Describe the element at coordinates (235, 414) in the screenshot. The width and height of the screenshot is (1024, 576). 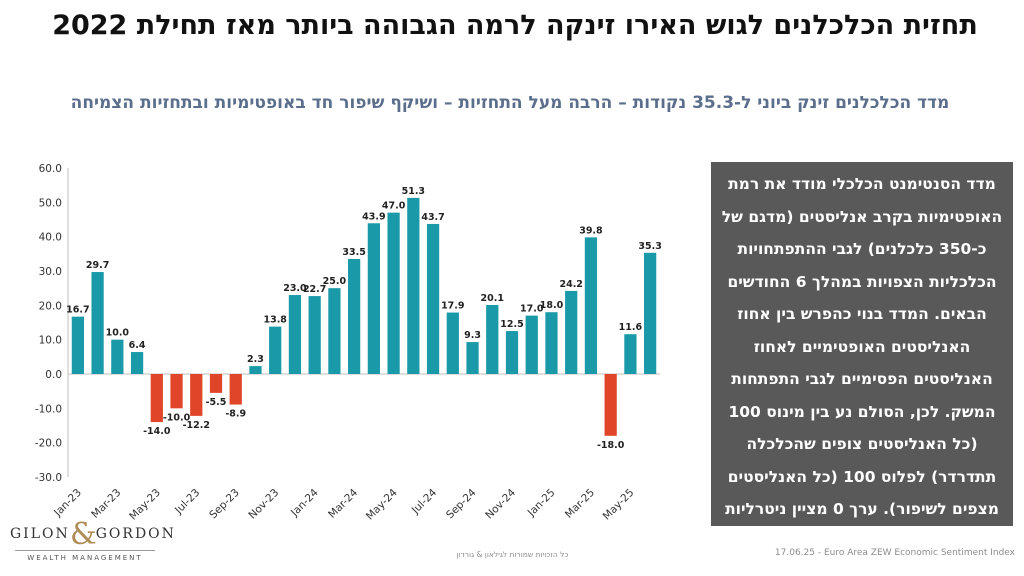
I see `data-label: -8.9` at that location.